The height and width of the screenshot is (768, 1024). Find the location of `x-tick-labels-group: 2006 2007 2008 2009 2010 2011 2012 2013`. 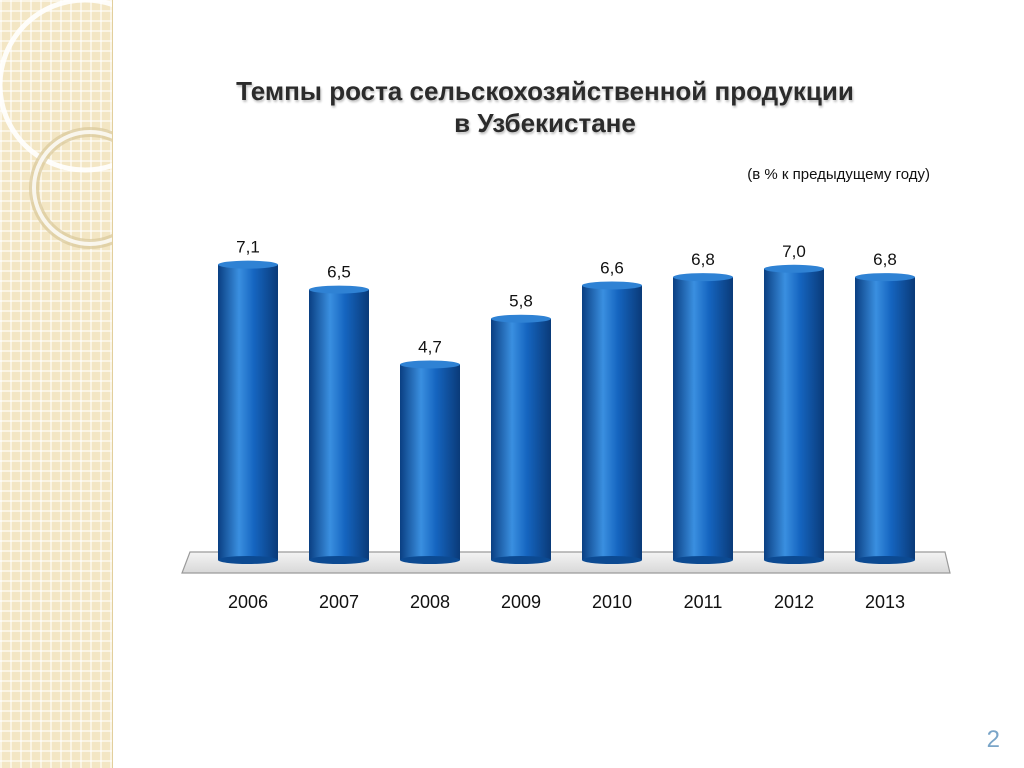

x-tick-labels-group: 2006 2007 2008 2009 2010 2011 2012 2013 is located at coordinates (566, 602).